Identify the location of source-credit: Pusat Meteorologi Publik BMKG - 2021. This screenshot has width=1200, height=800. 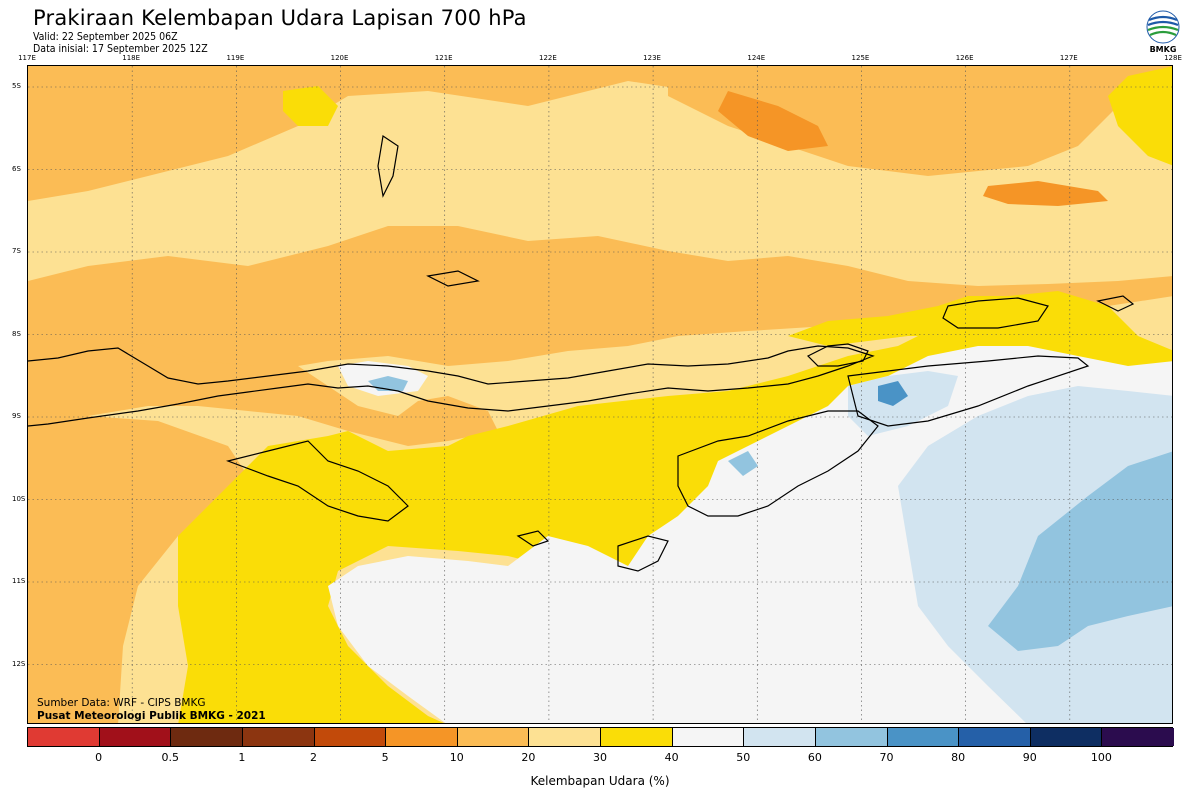
(151, 716).